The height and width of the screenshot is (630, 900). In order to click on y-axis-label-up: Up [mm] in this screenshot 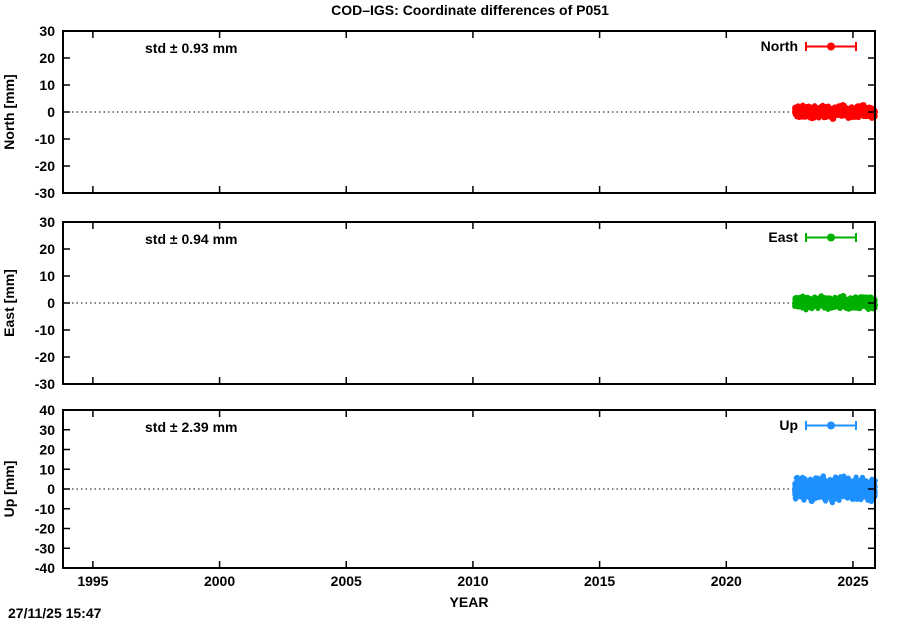, I will do `click(9, 489)`.